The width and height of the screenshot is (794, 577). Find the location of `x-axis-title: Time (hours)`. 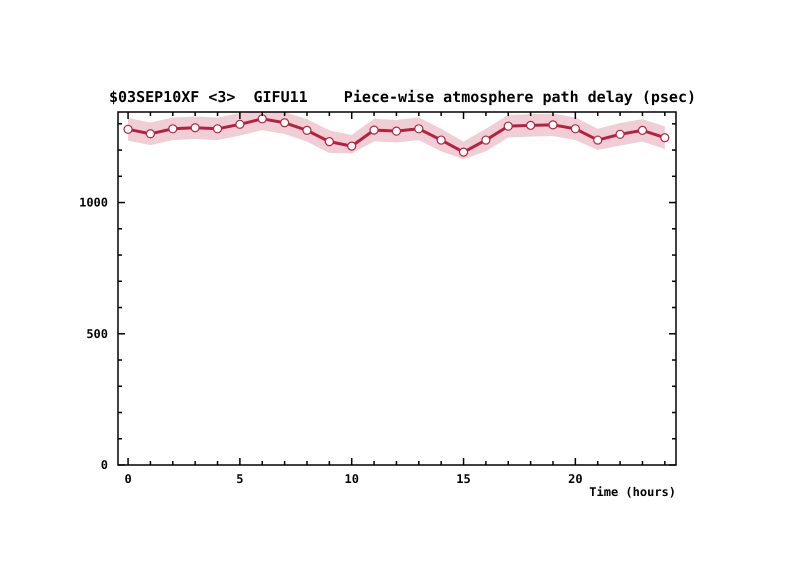

x-axis-title: Time (hours) is located at coordinates (632, 492).